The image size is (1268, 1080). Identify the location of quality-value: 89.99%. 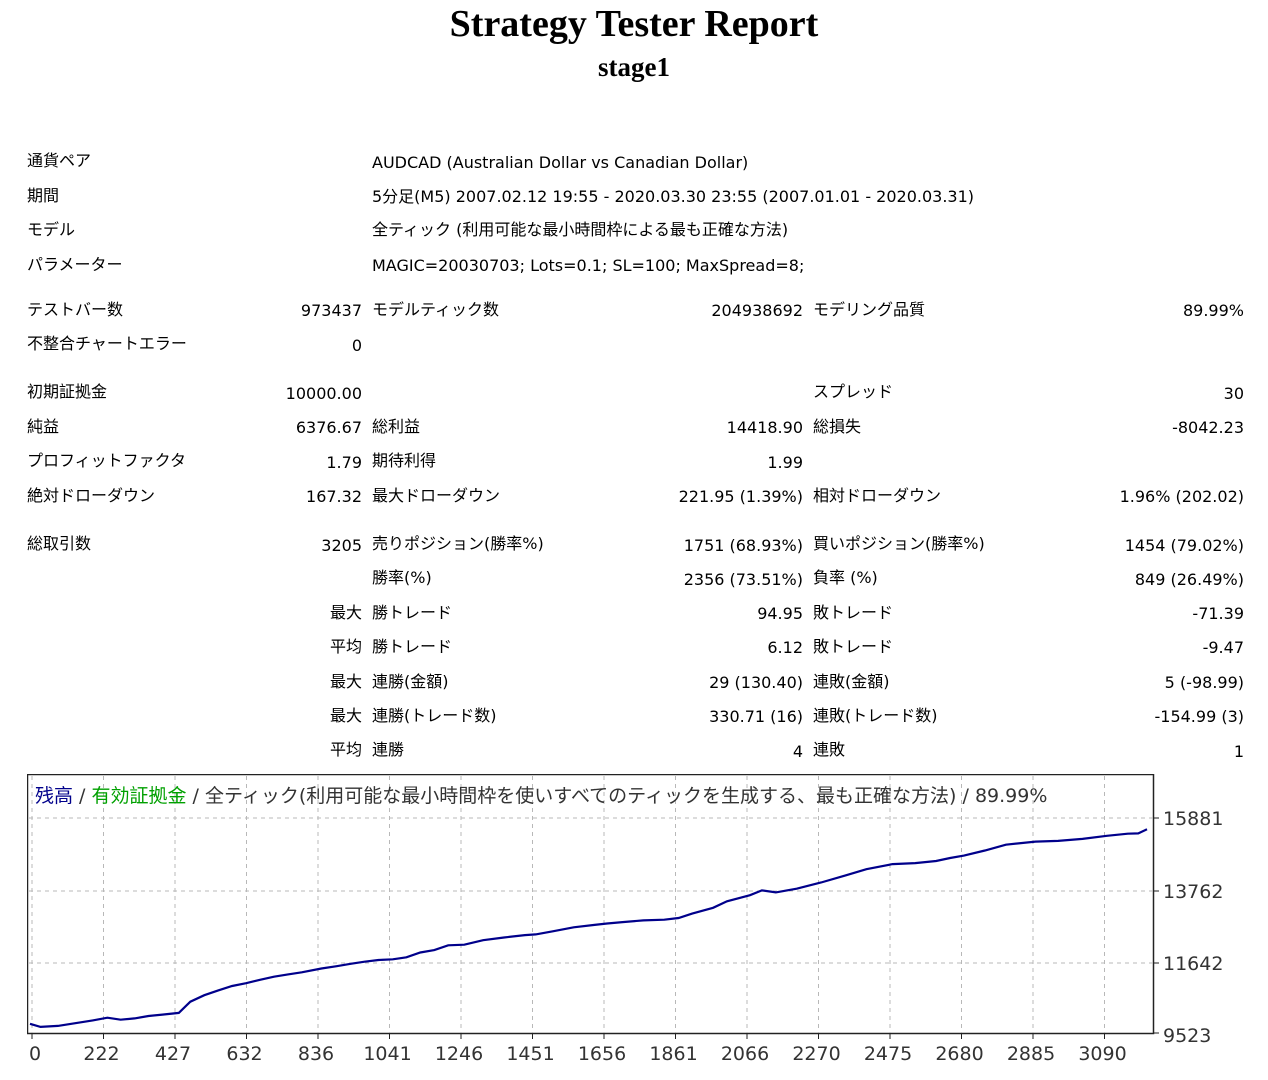
(1213, 310).